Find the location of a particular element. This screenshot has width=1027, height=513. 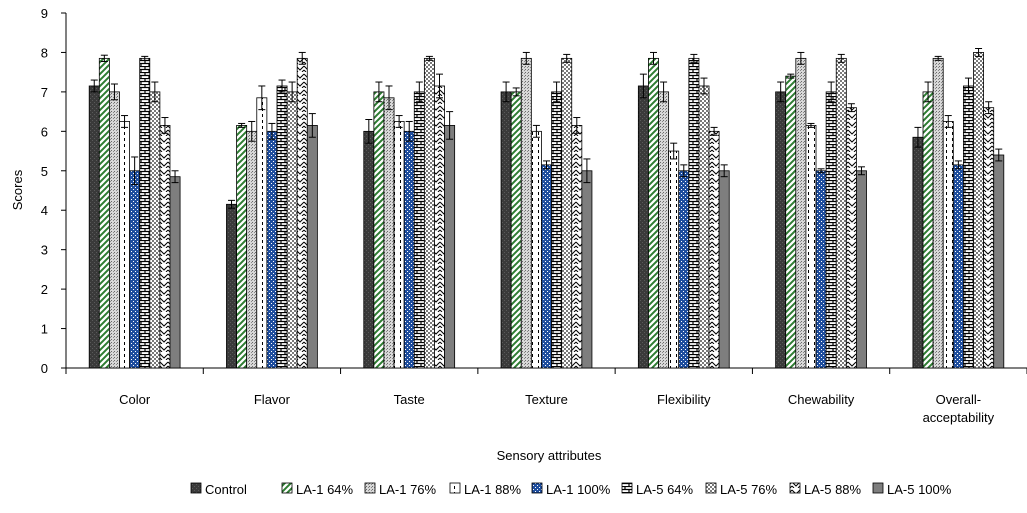

legend-label: LA-5 88% is located at coordinates (833, 489).